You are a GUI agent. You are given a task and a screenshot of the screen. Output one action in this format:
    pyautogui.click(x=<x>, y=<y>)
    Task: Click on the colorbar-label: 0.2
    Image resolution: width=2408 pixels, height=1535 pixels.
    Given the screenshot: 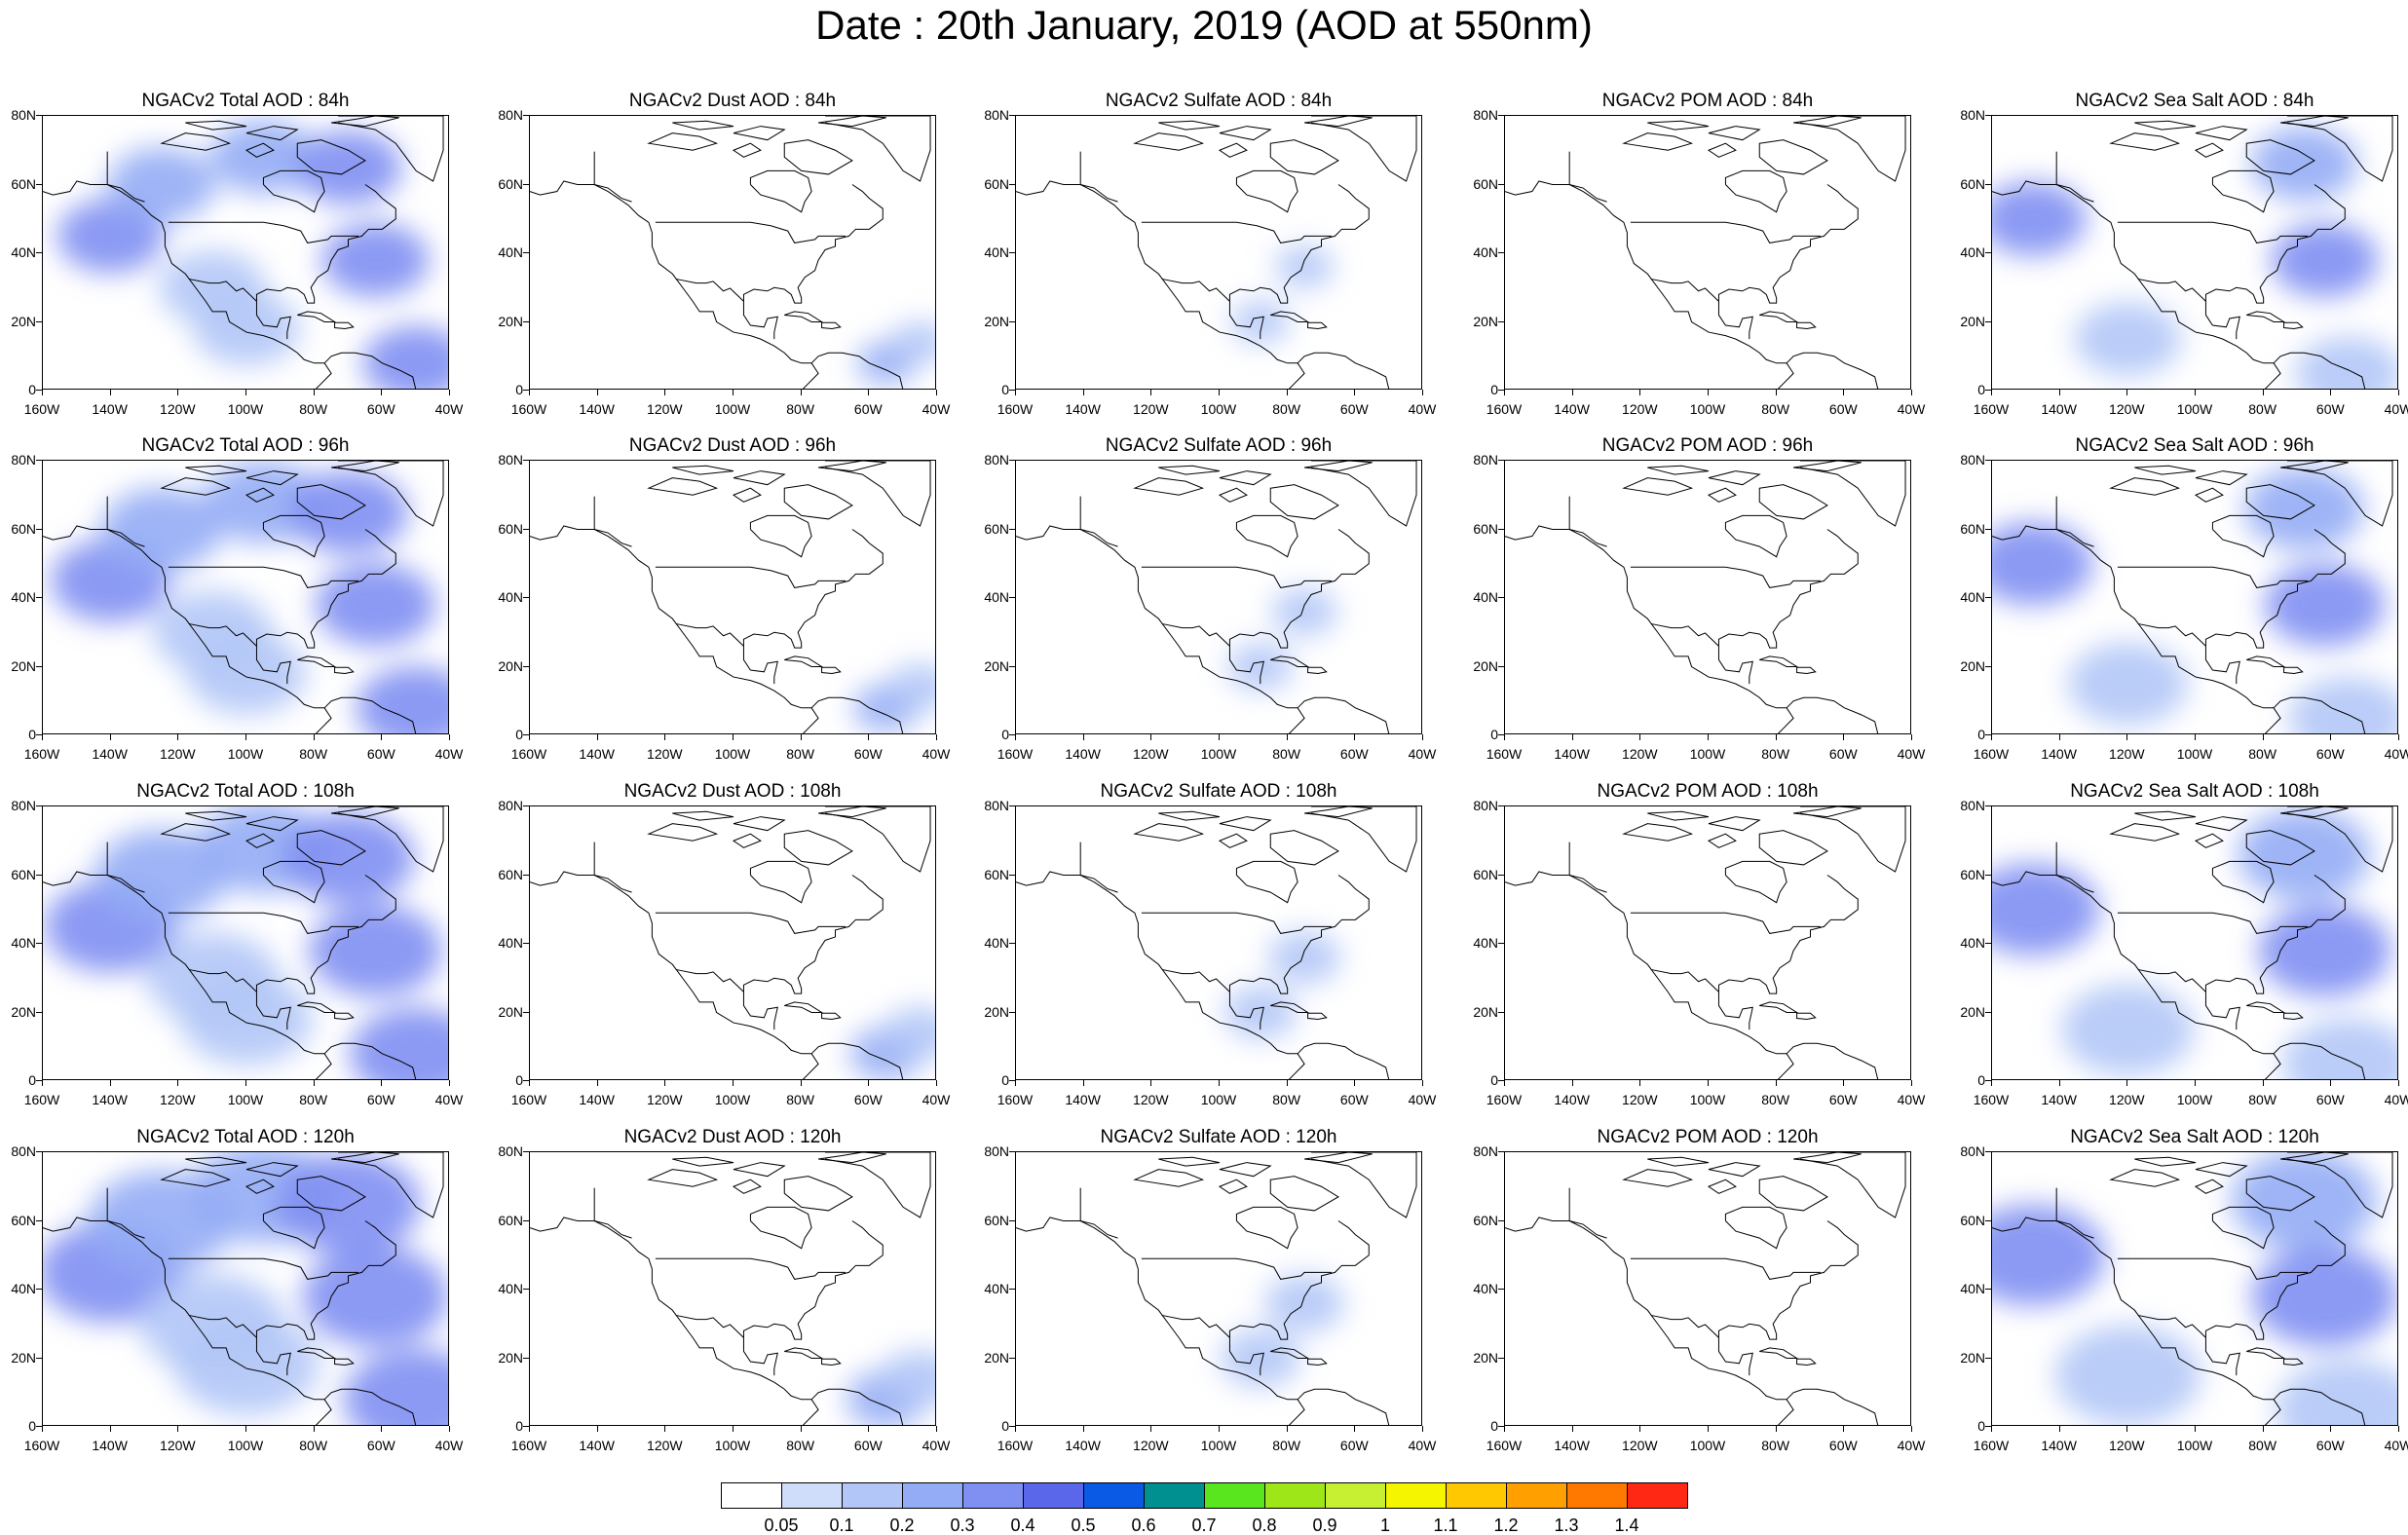 What is the action you would take?
    pyautogui.click(x=902, y=1525)
    